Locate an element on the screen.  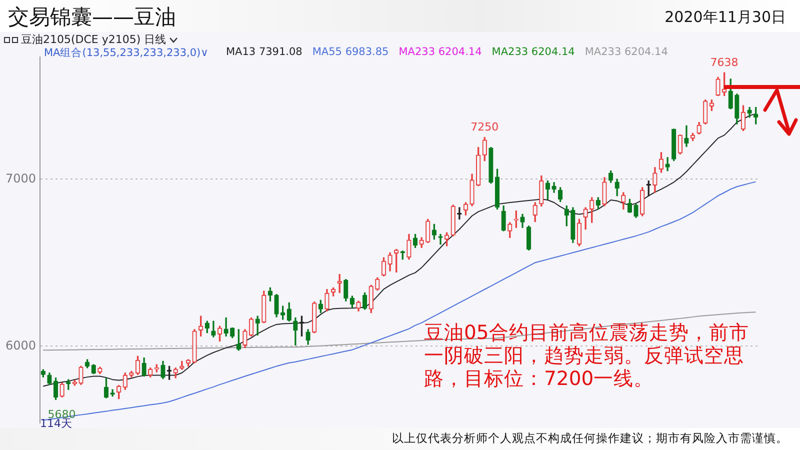
text: 2020年11月30日 is located at coordinates (725, 17).